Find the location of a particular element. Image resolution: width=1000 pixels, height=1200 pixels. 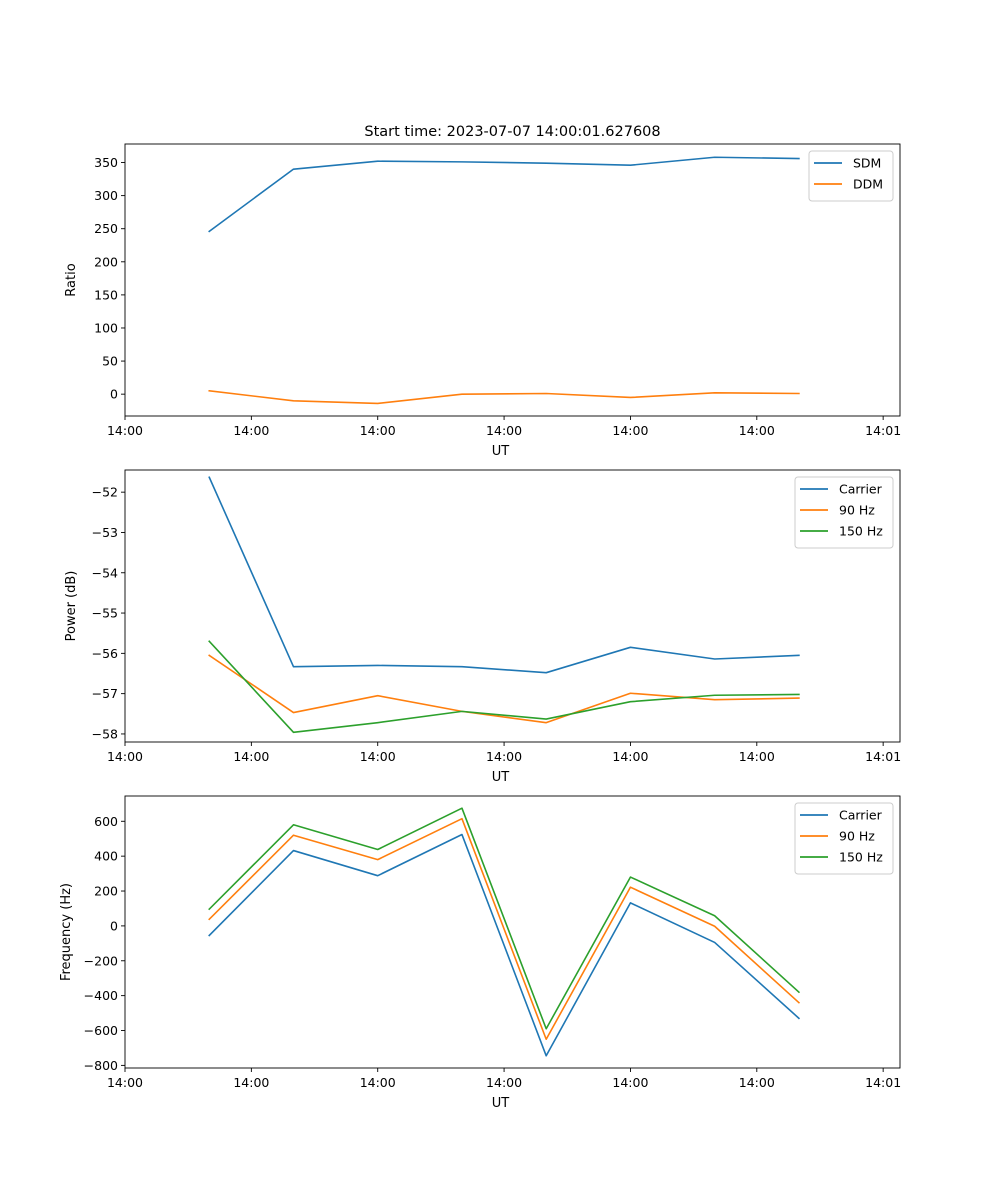

y-tick-label: −55 is located at coordinates (105, 613).